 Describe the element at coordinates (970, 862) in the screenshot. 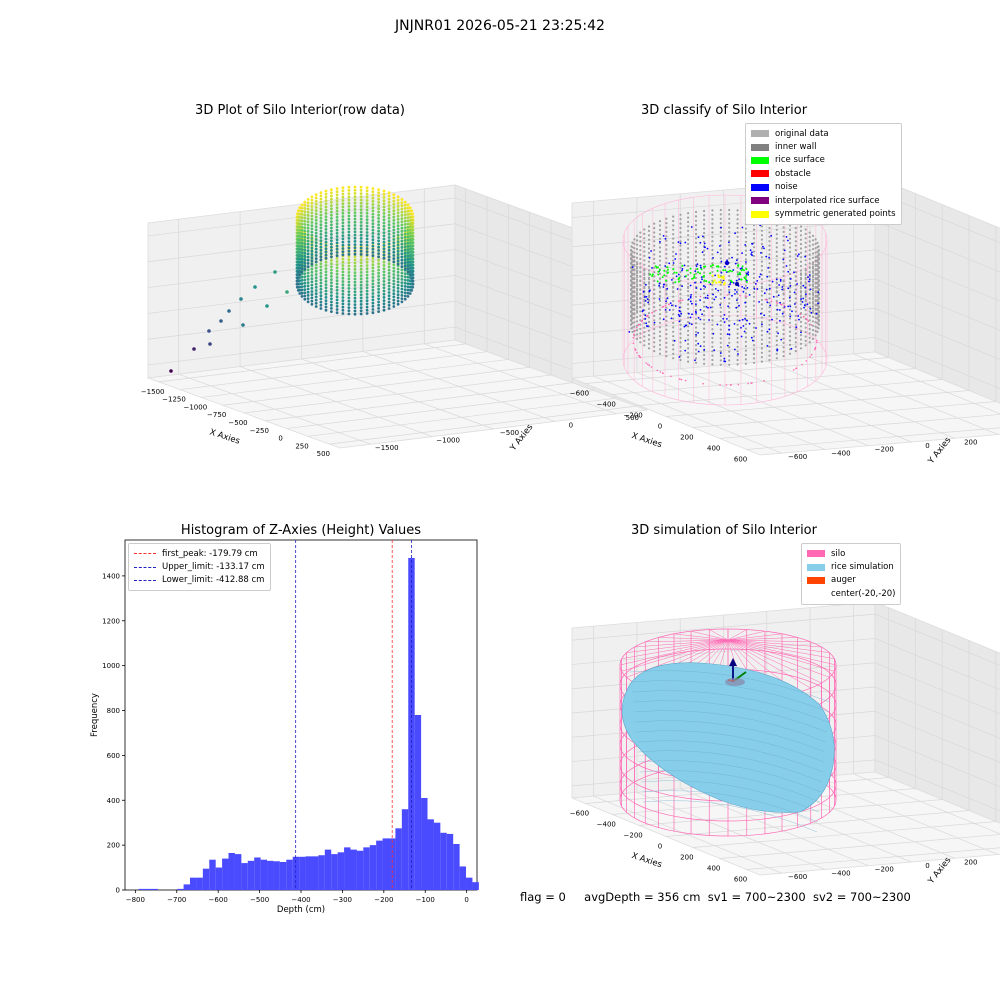

I see `y-tick-label: 200` at that location.